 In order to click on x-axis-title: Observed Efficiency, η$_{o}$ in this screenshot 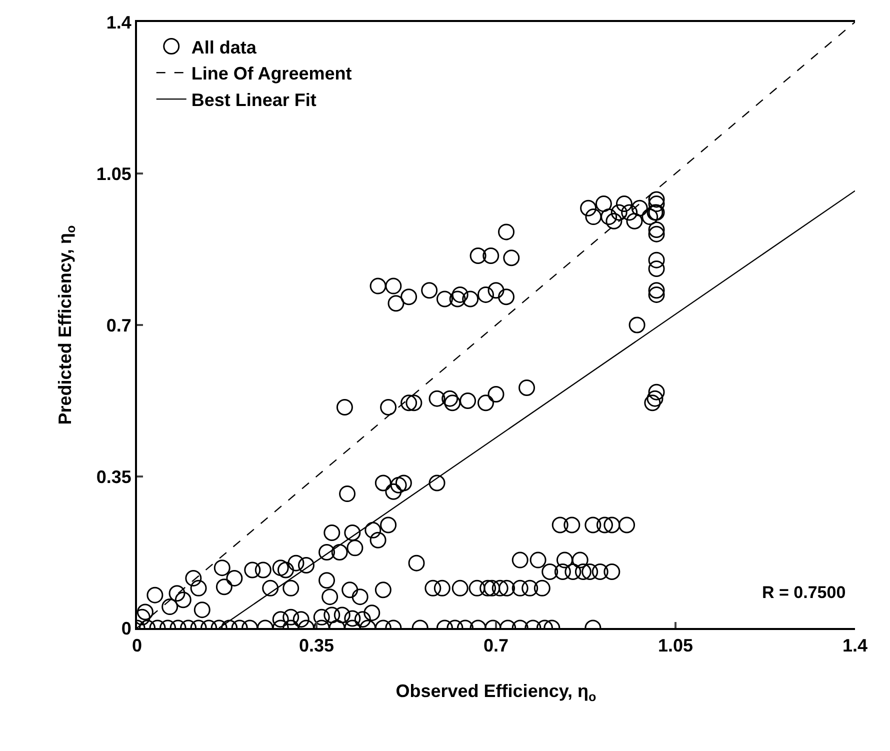, I will do `click(496, 692)`.